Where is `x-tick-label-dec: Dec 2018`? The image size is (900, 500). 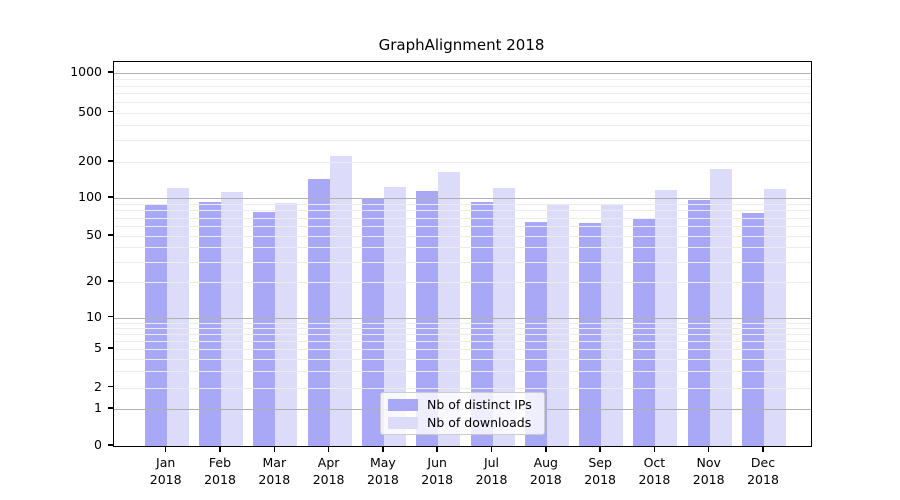 x-tick-label-dec: Dec 2018 is located at coordinates (763, 471).